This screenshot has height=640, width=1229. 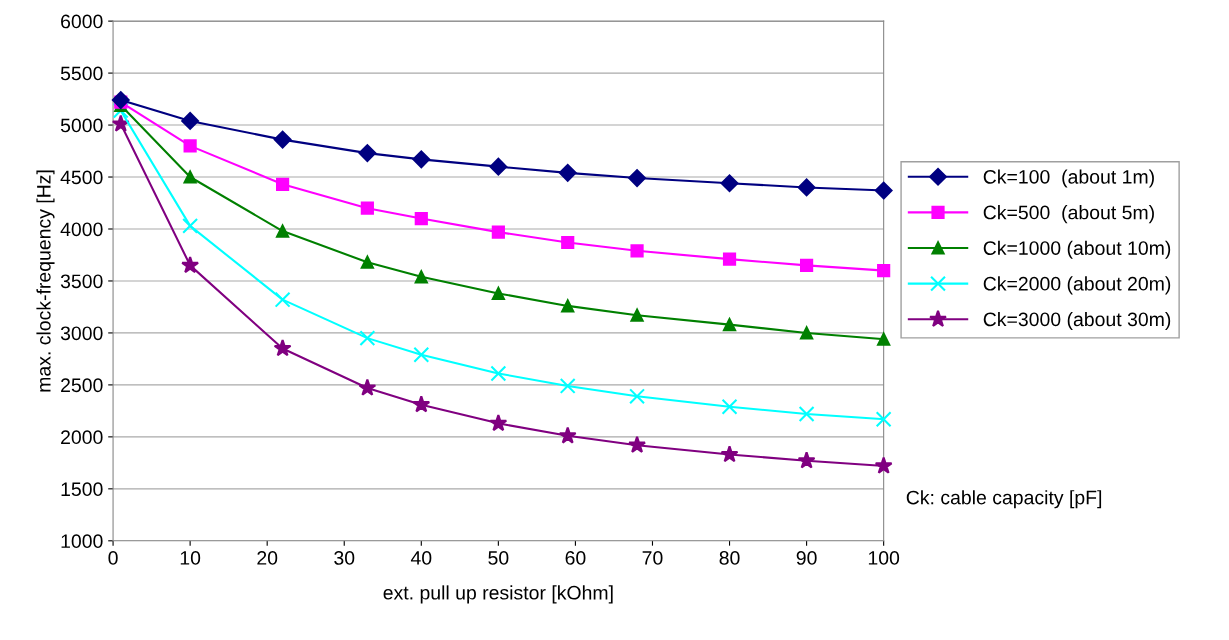 What do you see at coordinates (82, 489) in the screenshot?
I see `y-tick-label: 1500` at bounding box center [82, 489].